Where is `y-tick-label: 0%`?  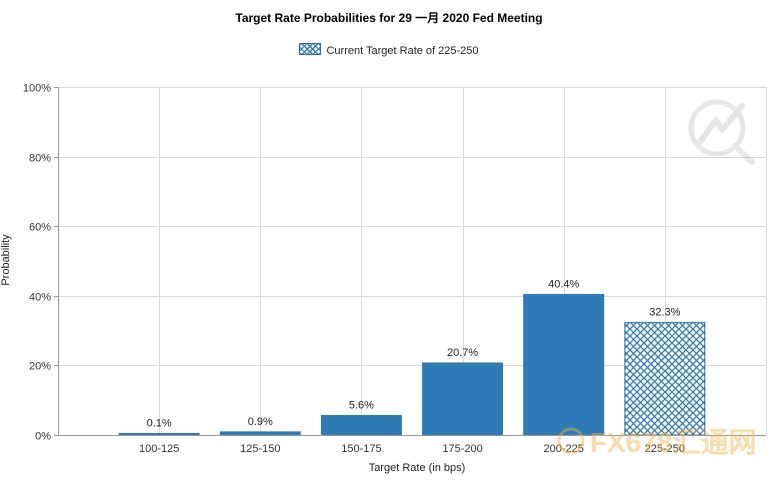
y-tick-label: 0% is located at coordinates (43, 437).